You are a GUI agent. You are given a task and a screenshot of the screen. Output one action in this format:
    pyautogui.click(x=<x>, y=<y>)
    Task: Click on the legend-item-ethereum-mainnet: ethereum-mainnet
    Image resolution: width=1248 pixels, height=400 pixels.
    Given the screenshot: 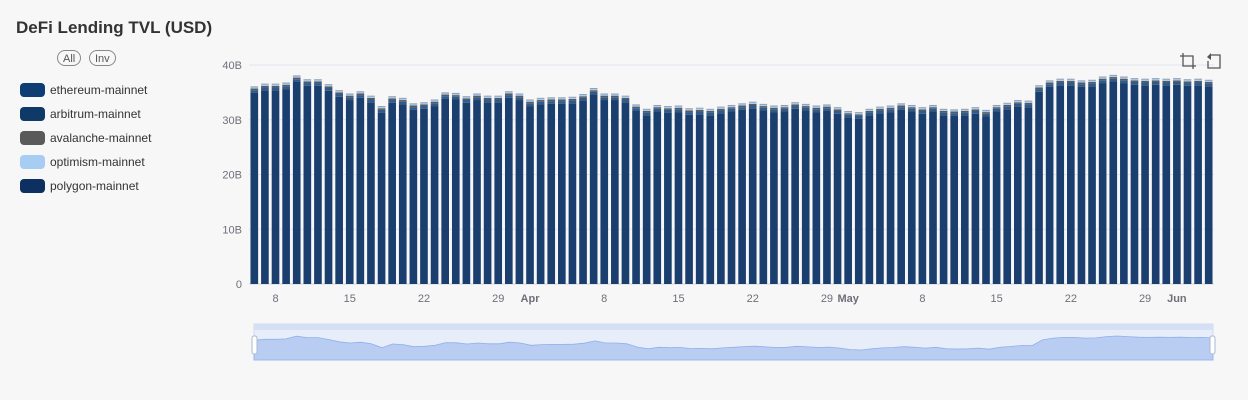 What is the action you would take?
    pyautogui.click(x=85, y=90)
    